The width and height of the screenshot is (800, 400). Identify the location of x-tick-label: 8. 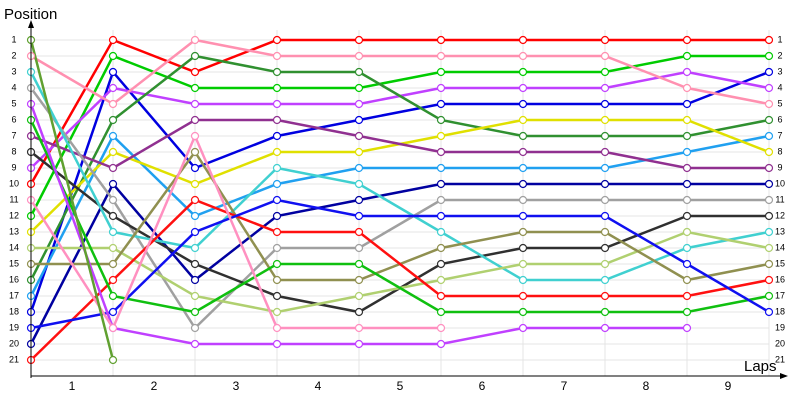
(646, 386).